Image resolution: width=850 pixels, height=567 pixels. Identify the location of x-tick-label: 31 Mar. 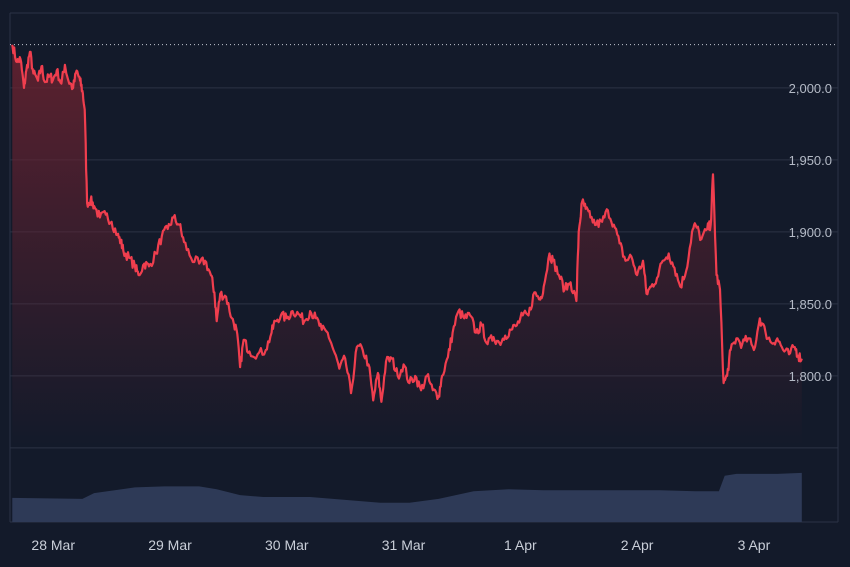
(404, 545).